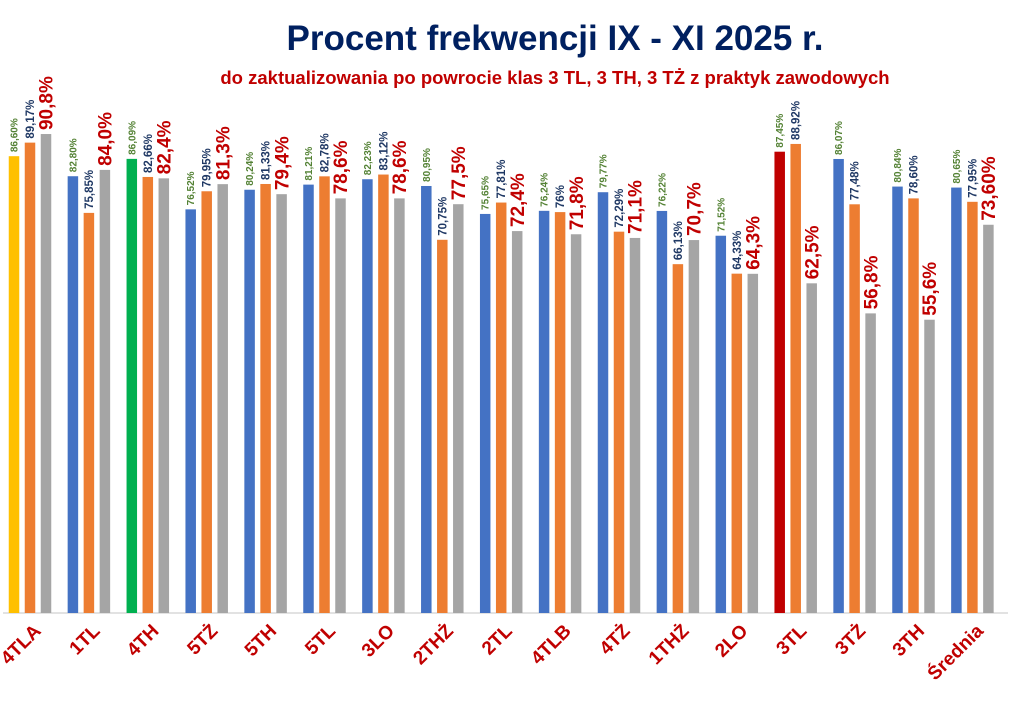  What do you see at coordinates (615, 639) in the screenshot?
I see `category-label-4TŻ: 4TŻ` at bounding box center [615, 639].